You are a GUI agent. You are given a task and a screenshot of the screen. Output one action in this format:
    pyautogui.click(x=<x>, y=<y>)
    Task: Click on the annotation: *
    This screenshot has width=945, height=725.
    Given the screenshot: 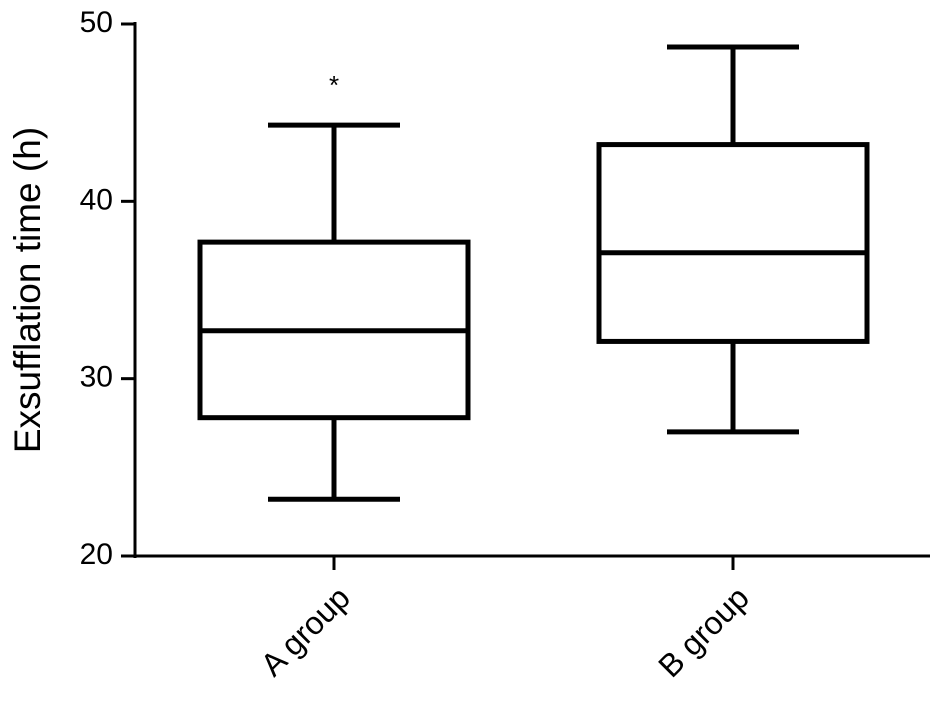 What is the action you would take?
    pyautogui.click(x=334, y=85)
    